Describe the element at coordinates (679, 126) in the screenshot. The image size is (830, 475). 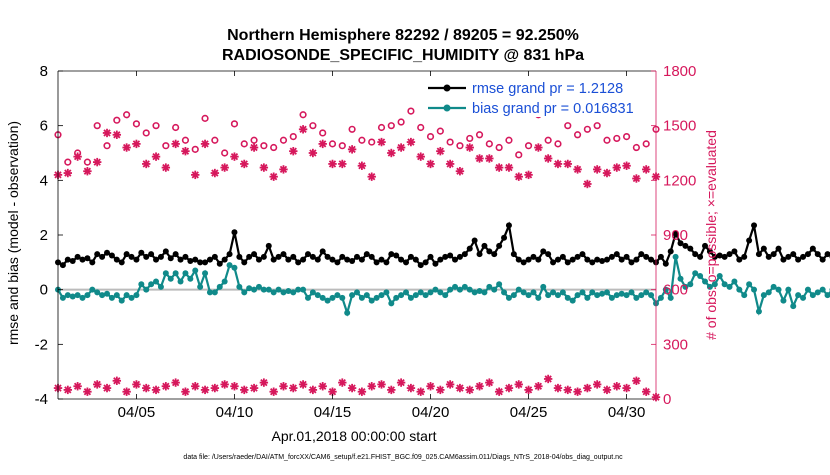
I see `y-tick-label-right: 1500` at that location.